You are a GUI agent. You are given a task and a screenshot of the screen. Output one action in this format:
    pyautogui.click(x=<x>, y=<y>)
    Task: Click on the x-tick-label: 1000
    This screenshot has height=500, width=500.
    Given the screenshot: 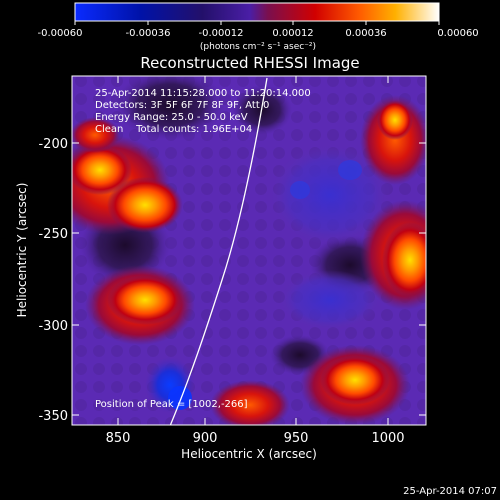 What is the action you would take?
    pyautogui.click(x=387, y=438)
    